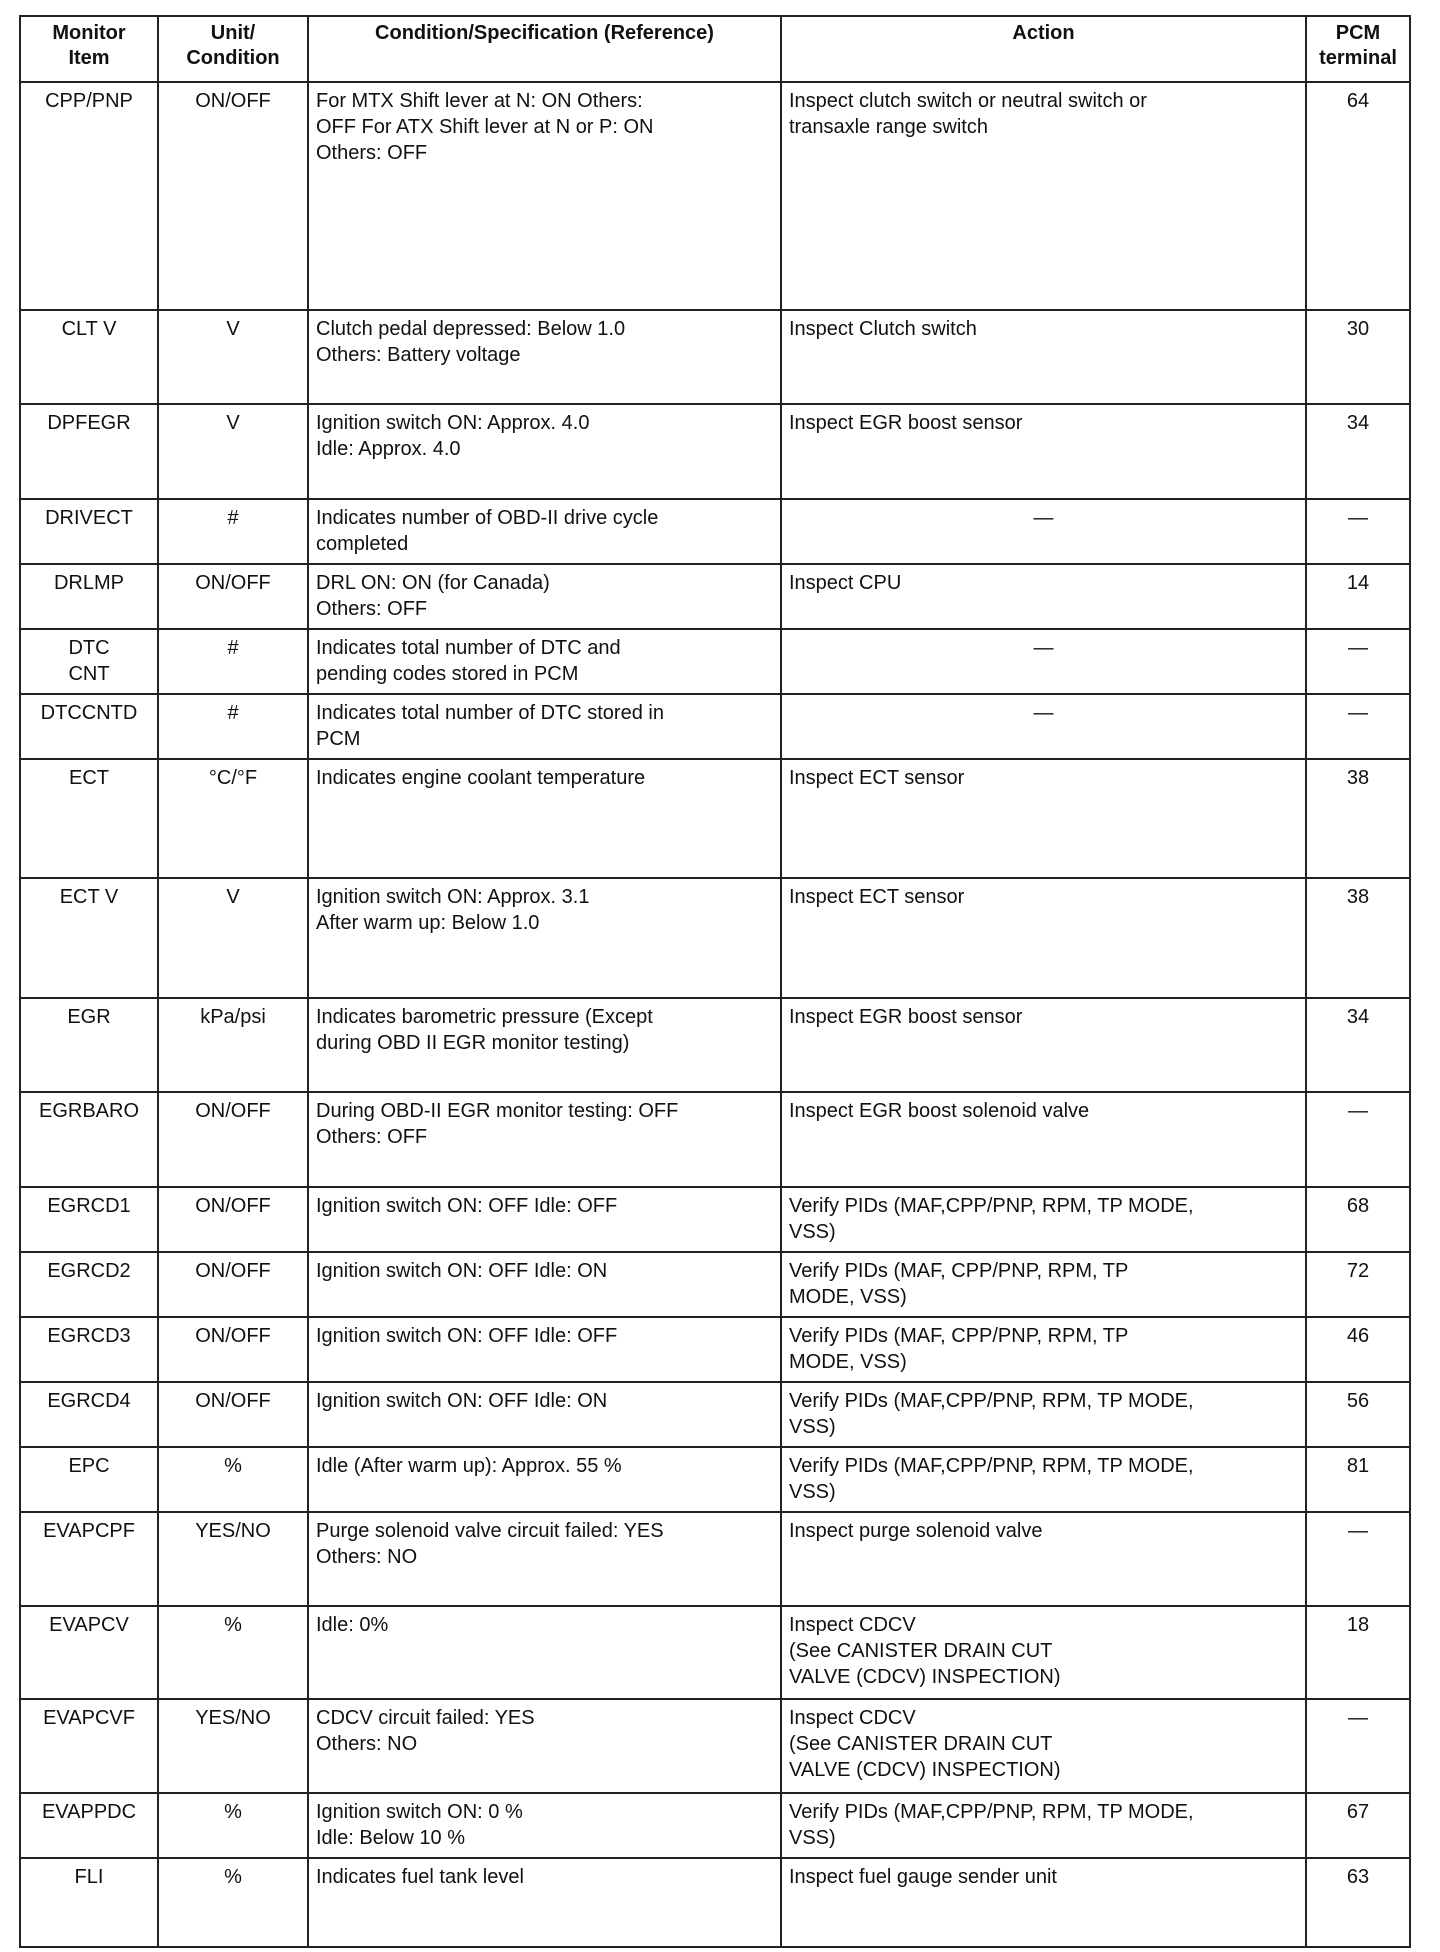  I want to click on pcm-terminal-cell: 30, so click(1358, 357).